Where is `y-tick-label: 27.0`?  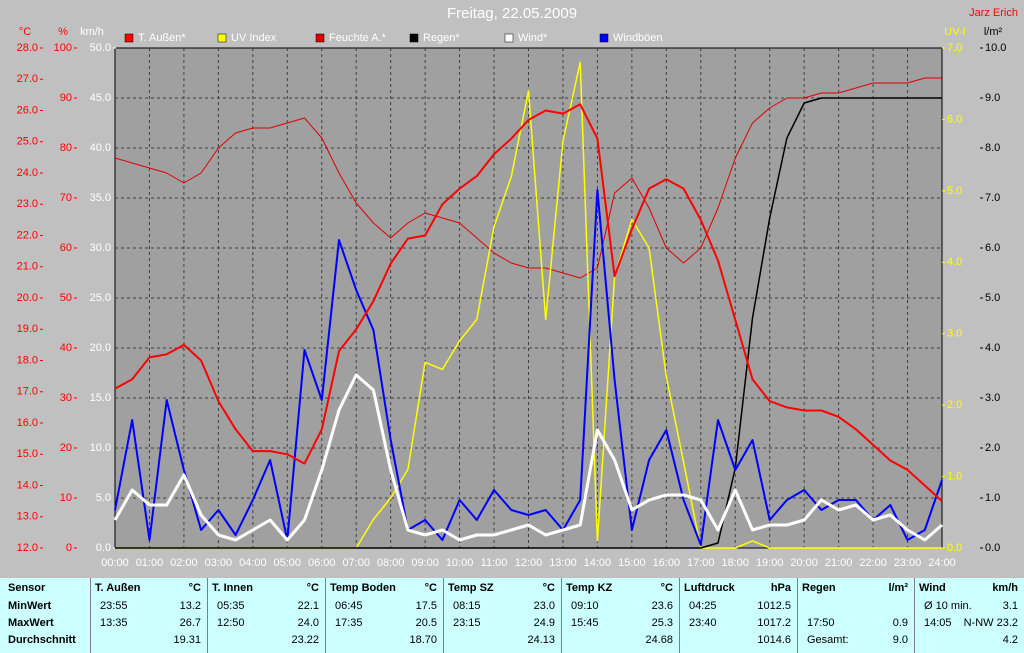 y-tick-label: 27.0 is located at coordinates (27, 79).